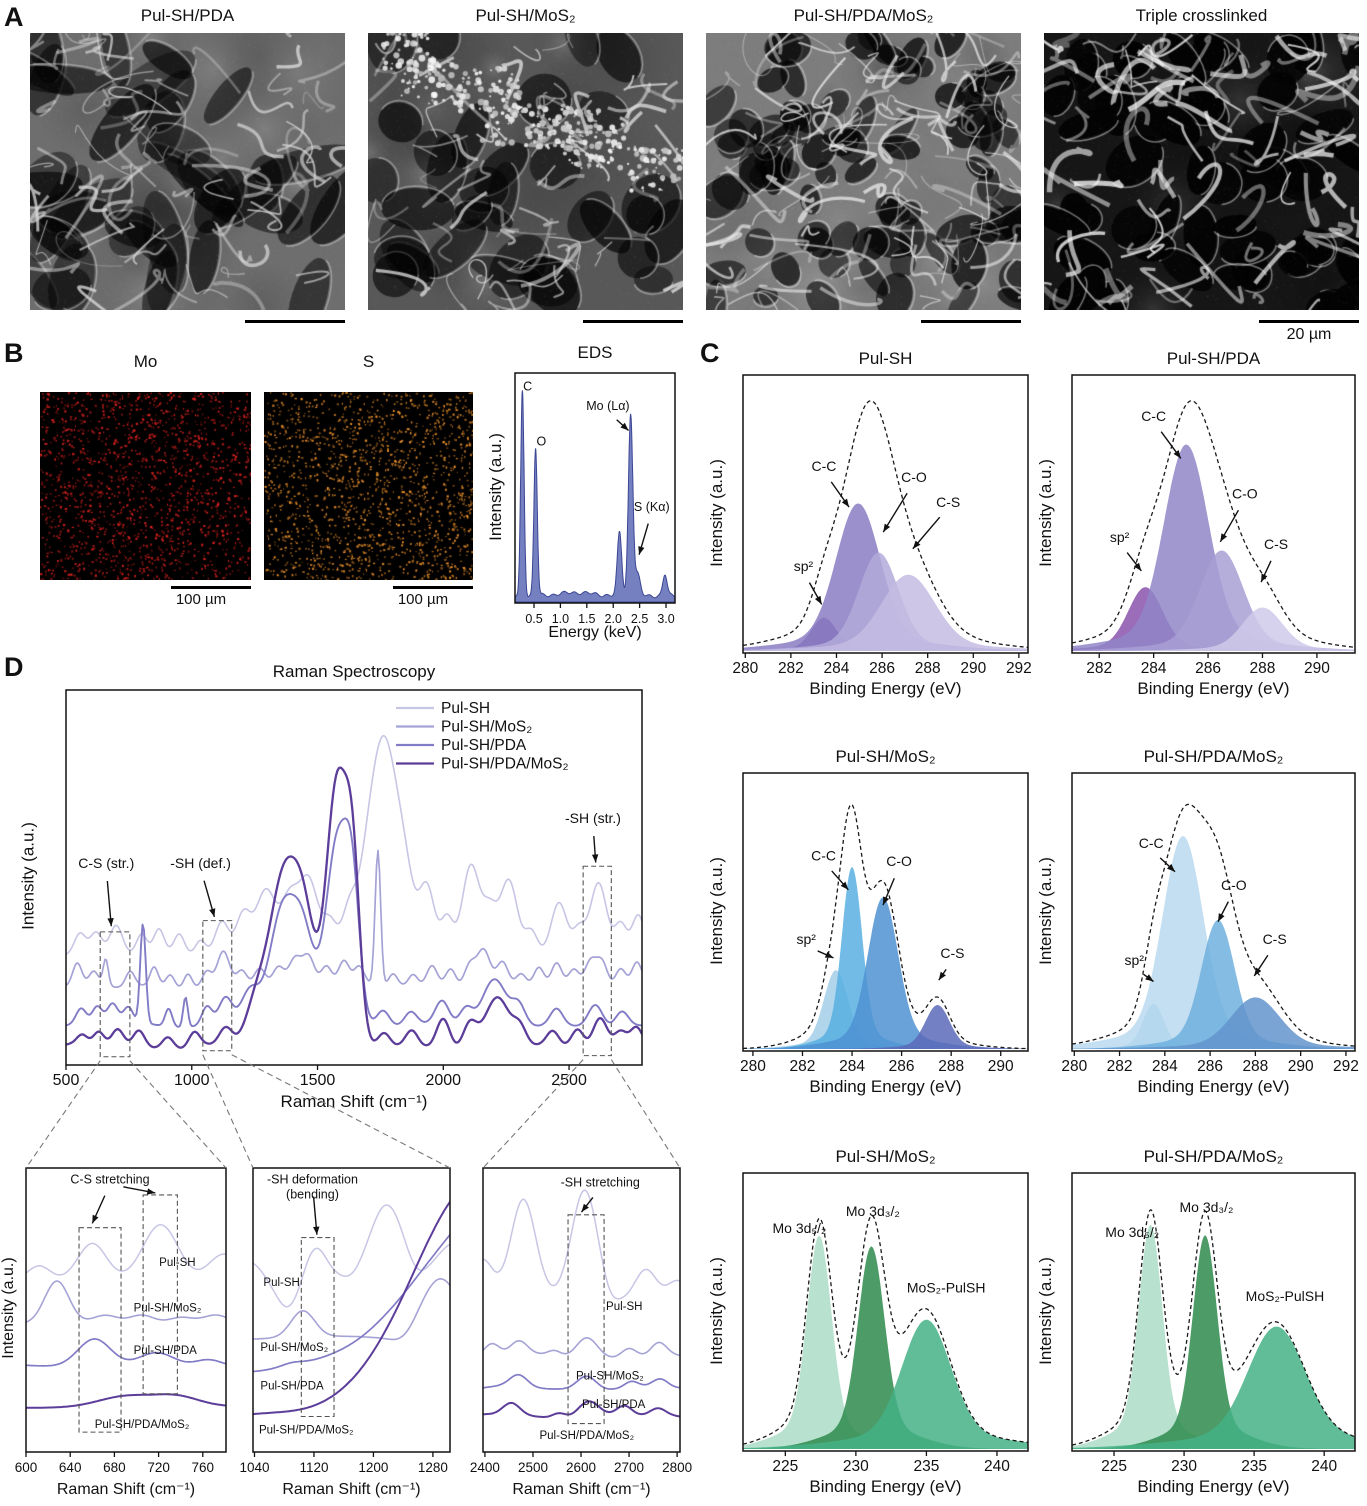  Describe the element at coordinates (373, 1467) in the screenshot. I see `tick-label: 1200` at that location.